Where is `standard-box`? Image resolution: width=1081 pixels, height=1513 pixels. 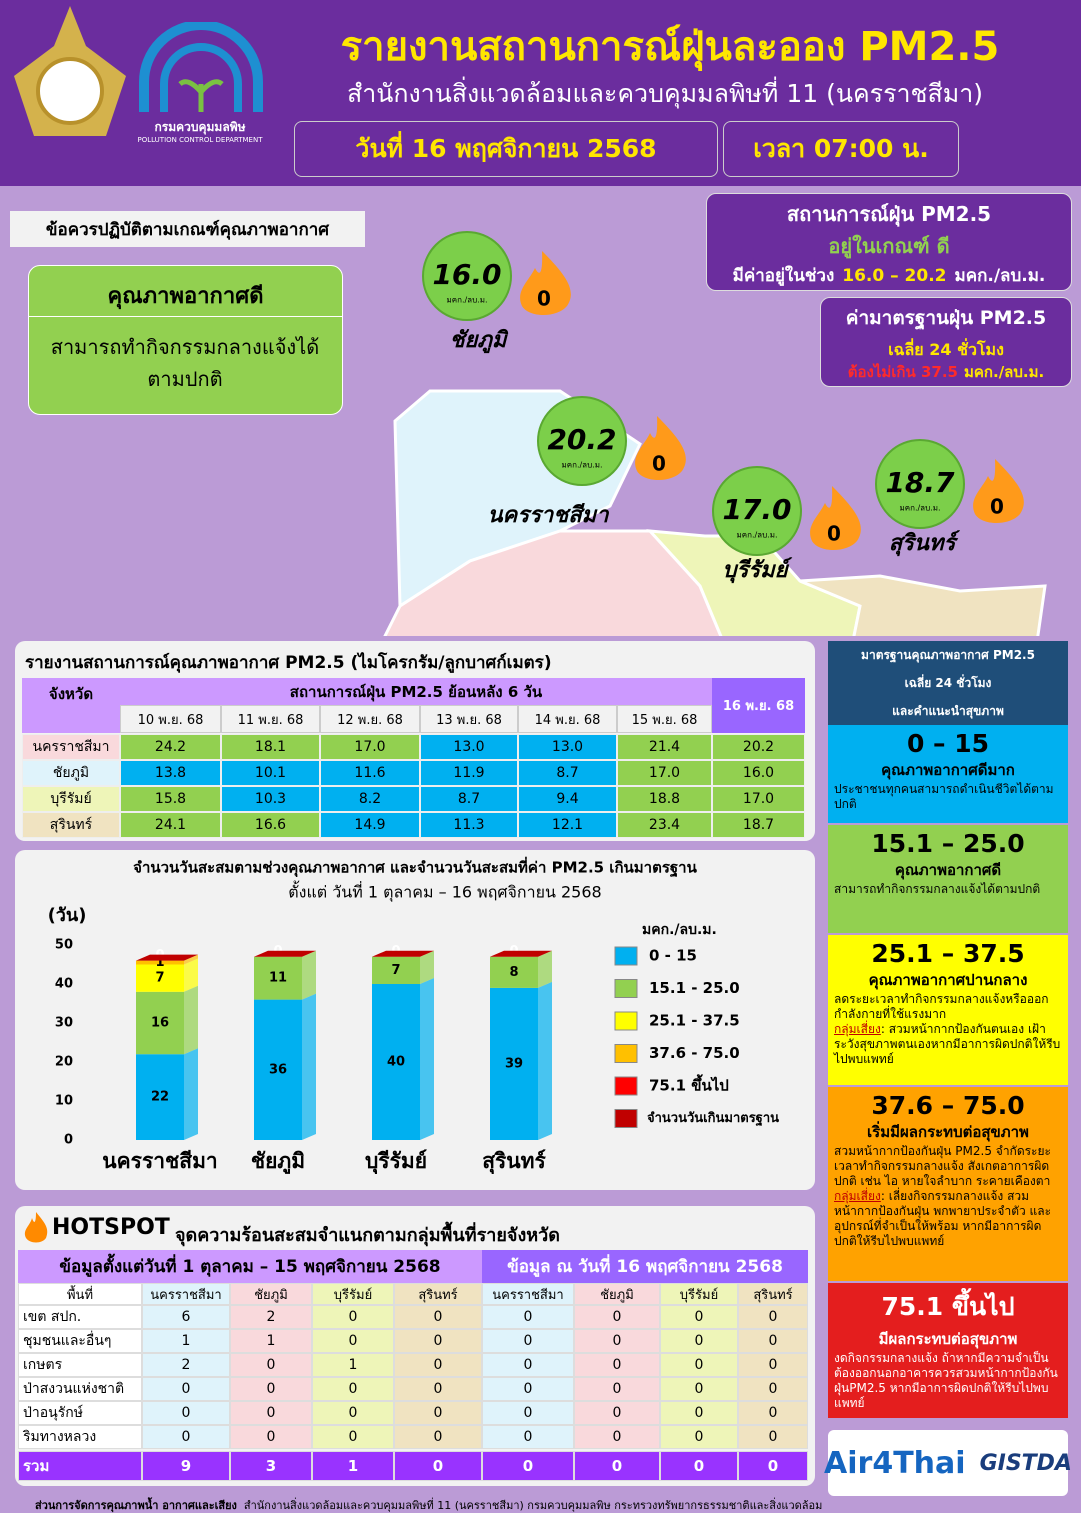 standard-box is located at coordinates (946, 342).